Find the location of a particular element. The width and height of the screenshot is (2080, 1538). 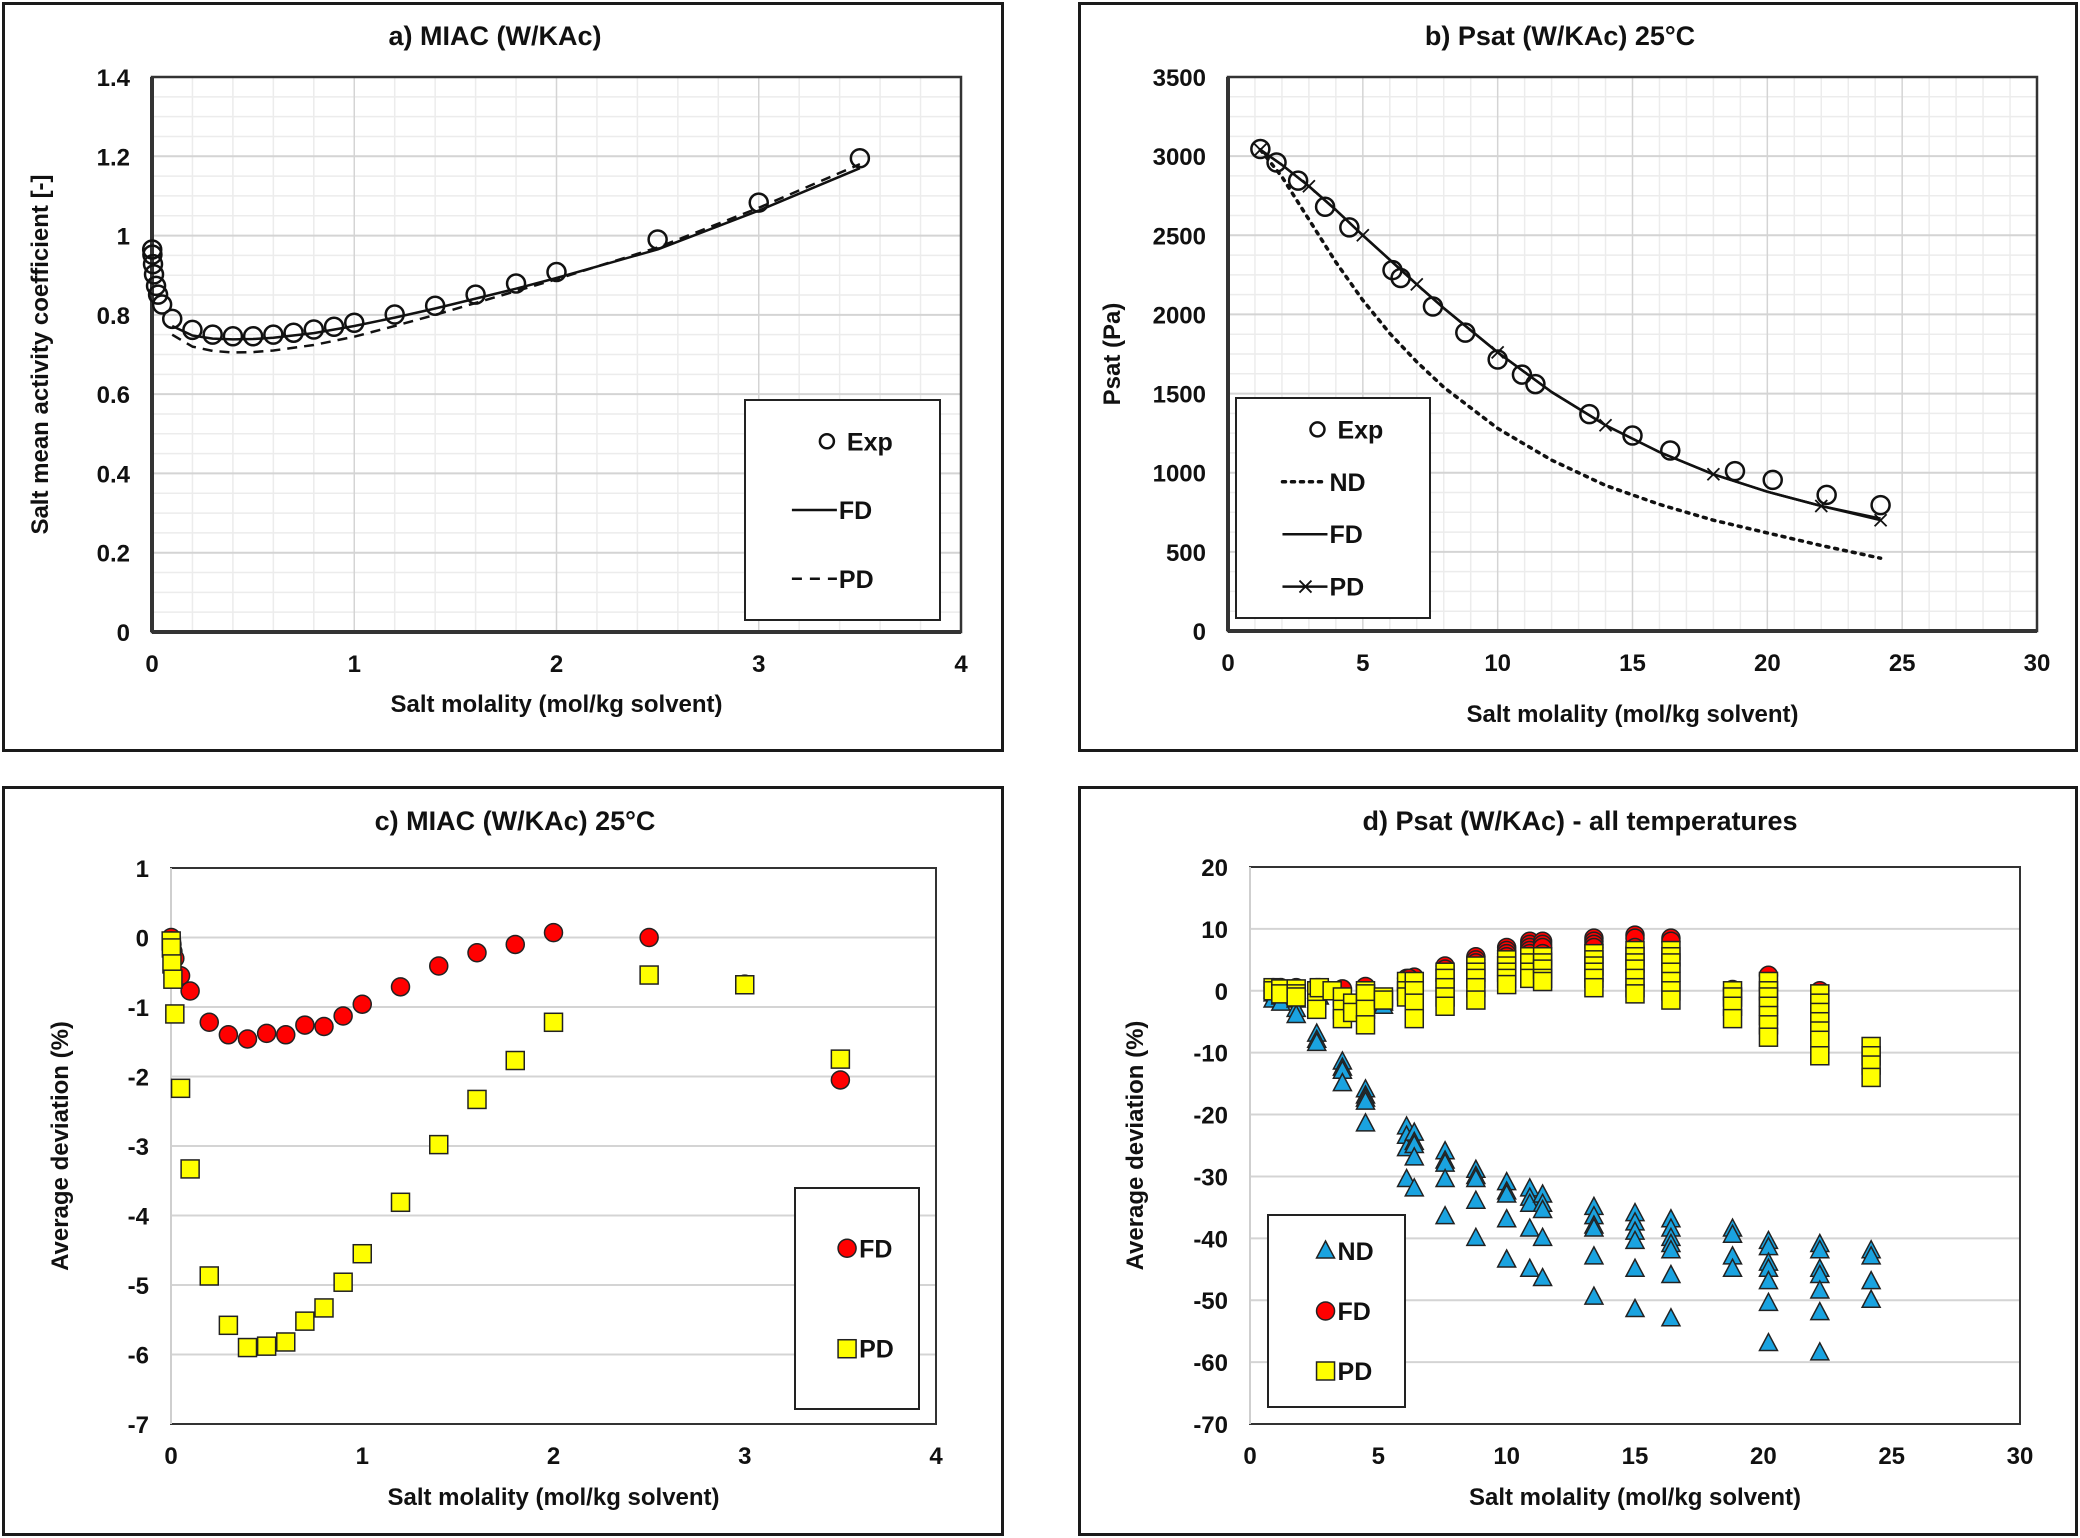

x-tick-label: 30 is located at coordinates (2037, 663).